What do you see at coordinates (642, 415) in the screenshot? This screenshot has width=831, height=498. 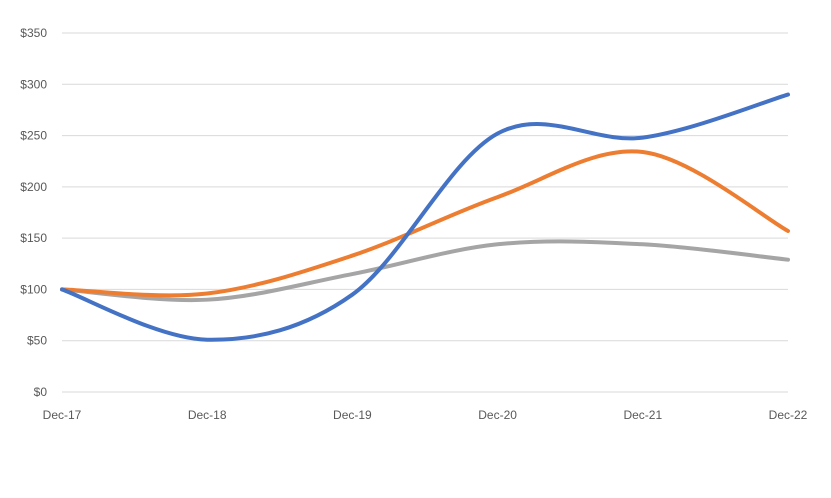 I see `x-tick-label: Dec-21` at bounding box center [642, 415].